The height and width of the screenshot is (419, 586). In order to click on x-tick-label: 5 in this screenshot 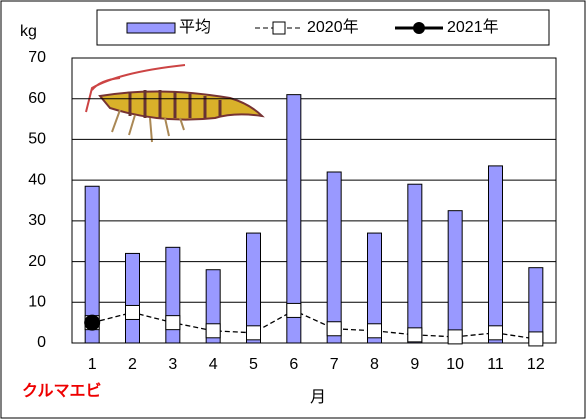, I will do `click(253, 364)`.